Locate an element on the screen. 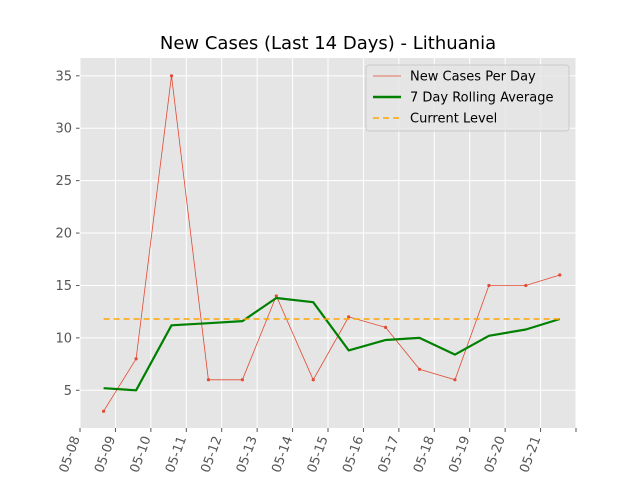  legend-box is located at coordinates (467, 98).